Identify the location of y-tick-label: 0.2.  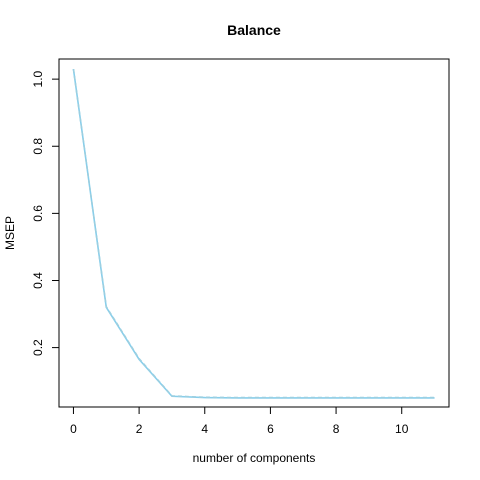
(38, 347).